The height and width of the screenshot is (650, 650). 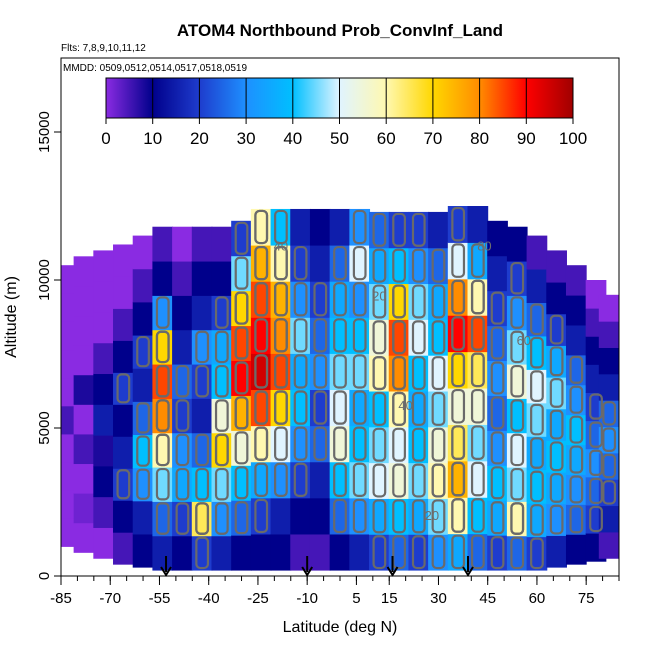 What do you see at coordinates (386, 138) in the screenshot?
I see `colorbar-tick-label: 60` at bounding box center [386, 138].